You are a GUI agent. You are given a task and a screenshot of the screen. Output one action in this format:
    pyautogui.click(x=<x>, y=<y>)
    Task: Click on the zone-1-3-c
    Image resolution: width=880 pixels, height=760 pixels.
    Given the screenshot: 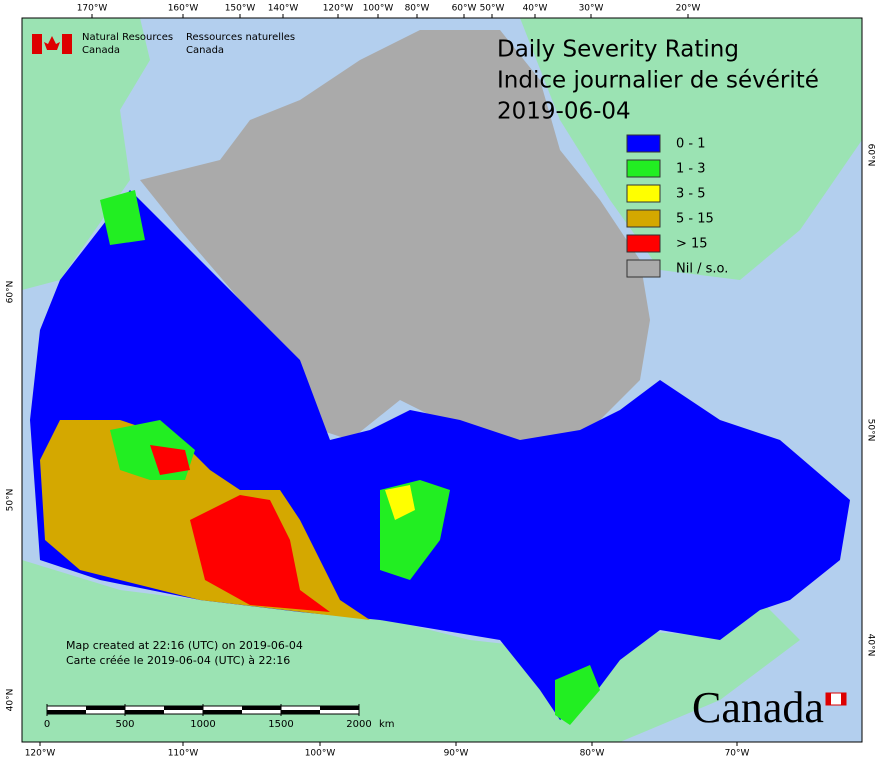 What is the action you would take?
    pyautogui.click(x=577, y=695)
    